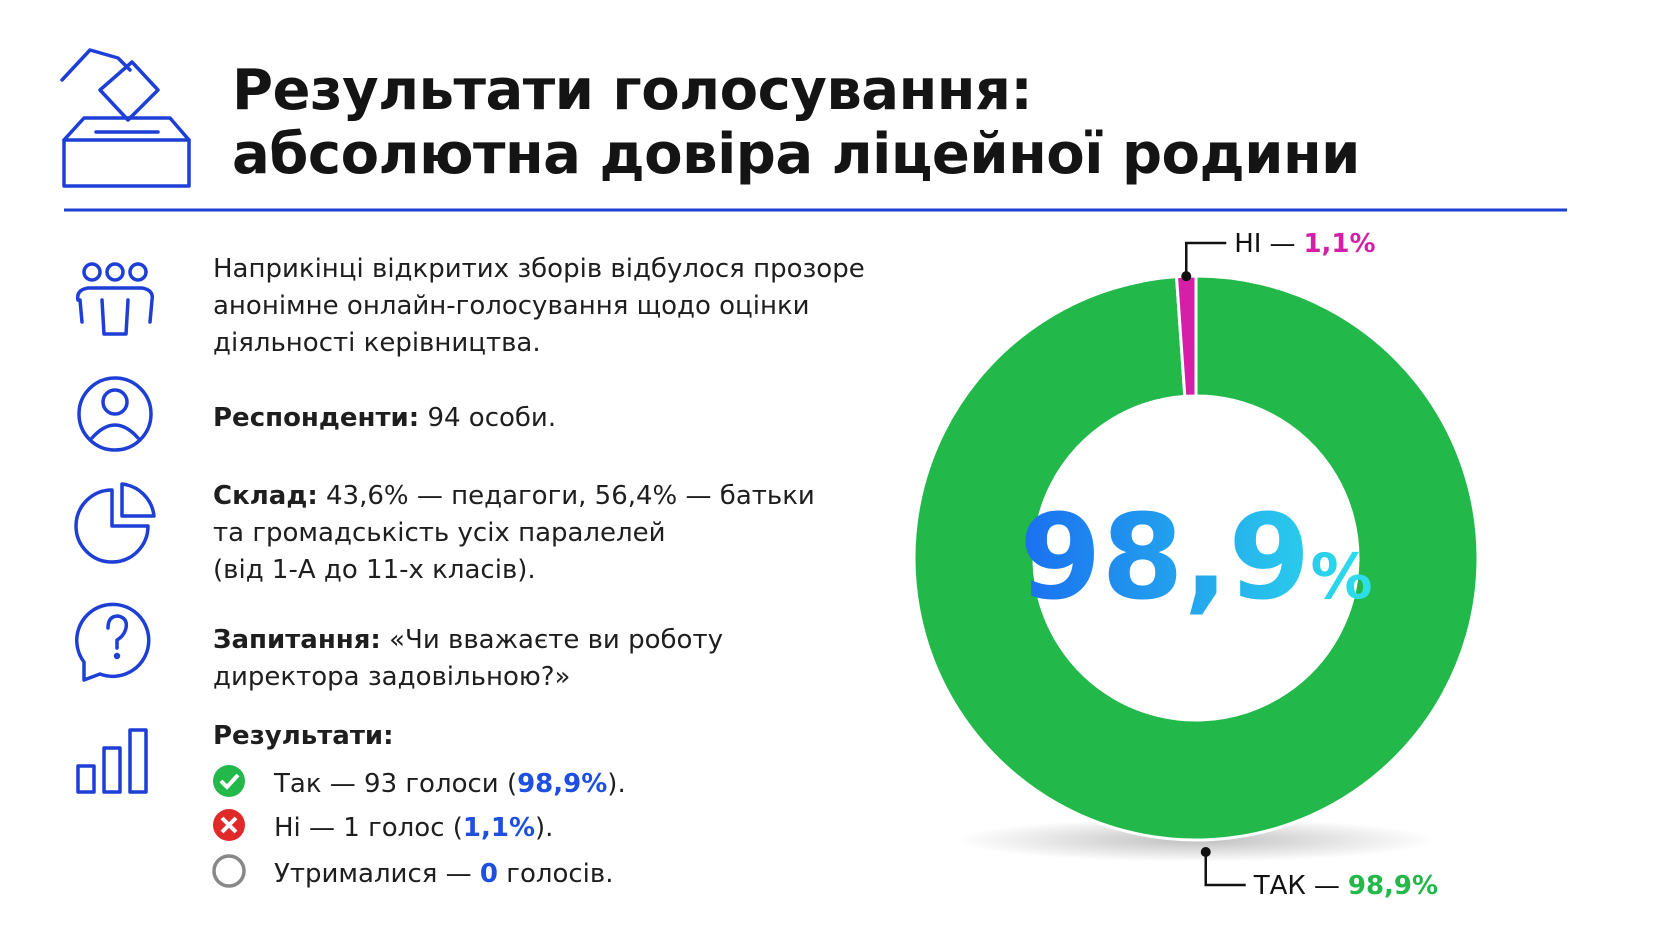 The height and width of the screenshot is (941, 1672). I want to click on status-icons, so click(229, 826).